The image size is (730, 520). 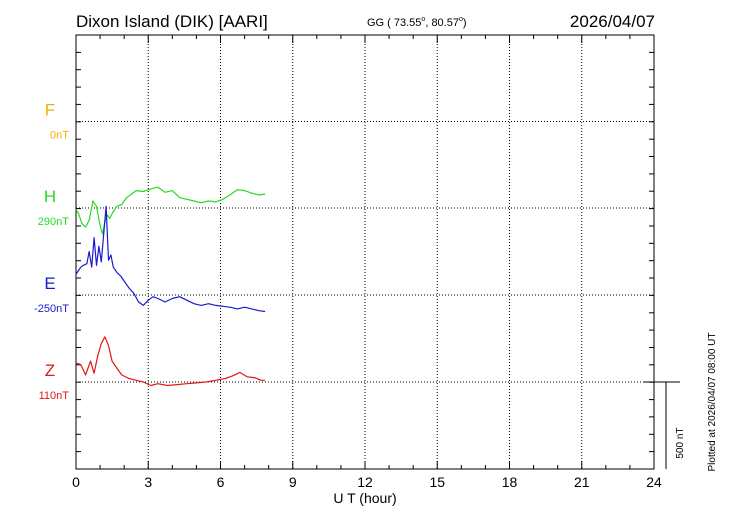 What do you see at coordinates (148, 482) in the screenshot?
I see `x-tick-label: 3` at bounding box center [148, 482].